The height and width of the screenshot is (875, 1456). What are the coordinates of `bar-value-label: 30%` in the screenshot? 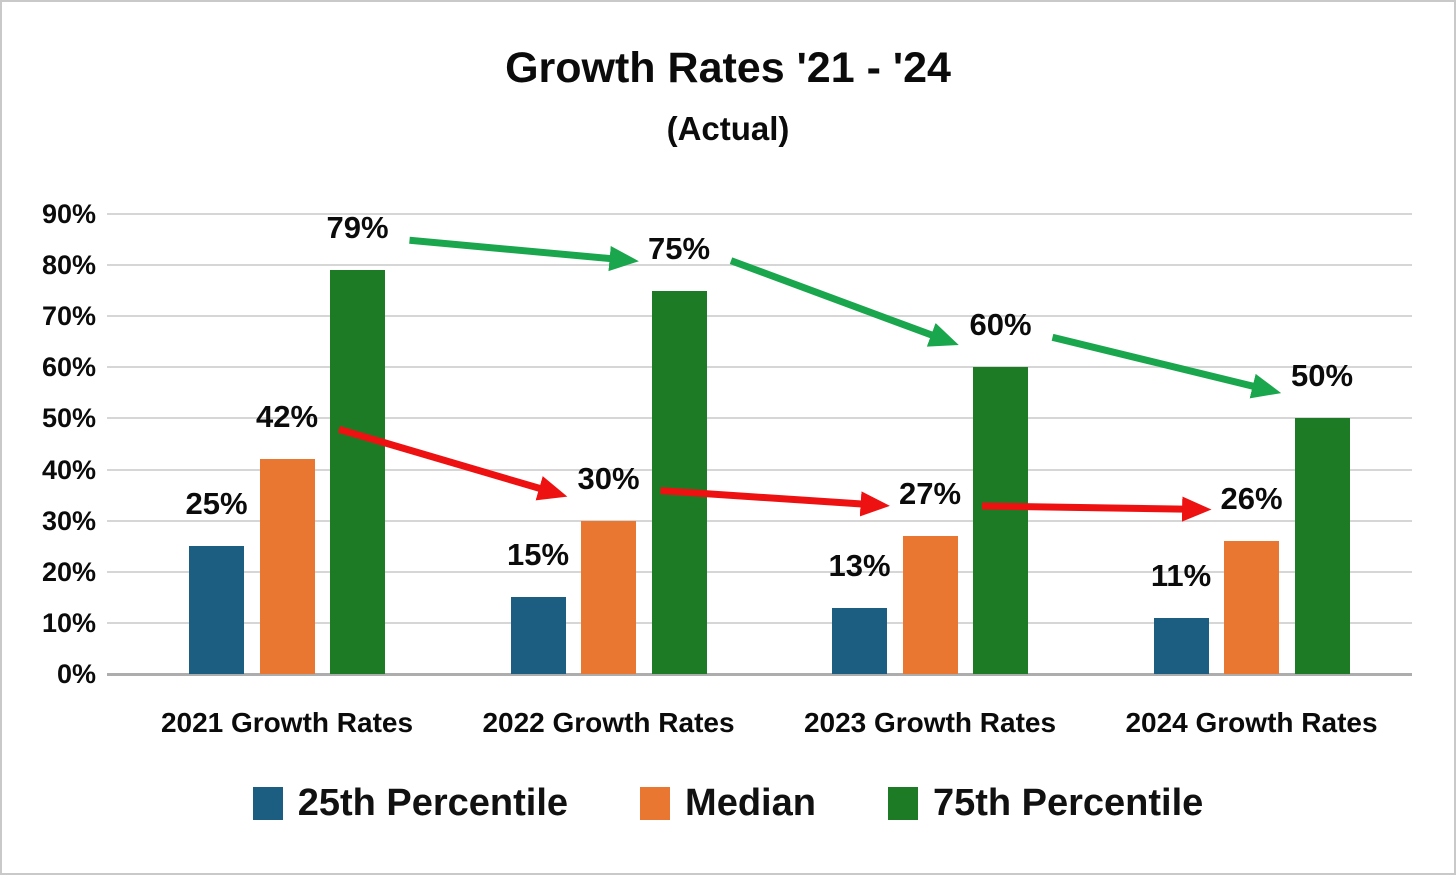 It's located at (608, 478).